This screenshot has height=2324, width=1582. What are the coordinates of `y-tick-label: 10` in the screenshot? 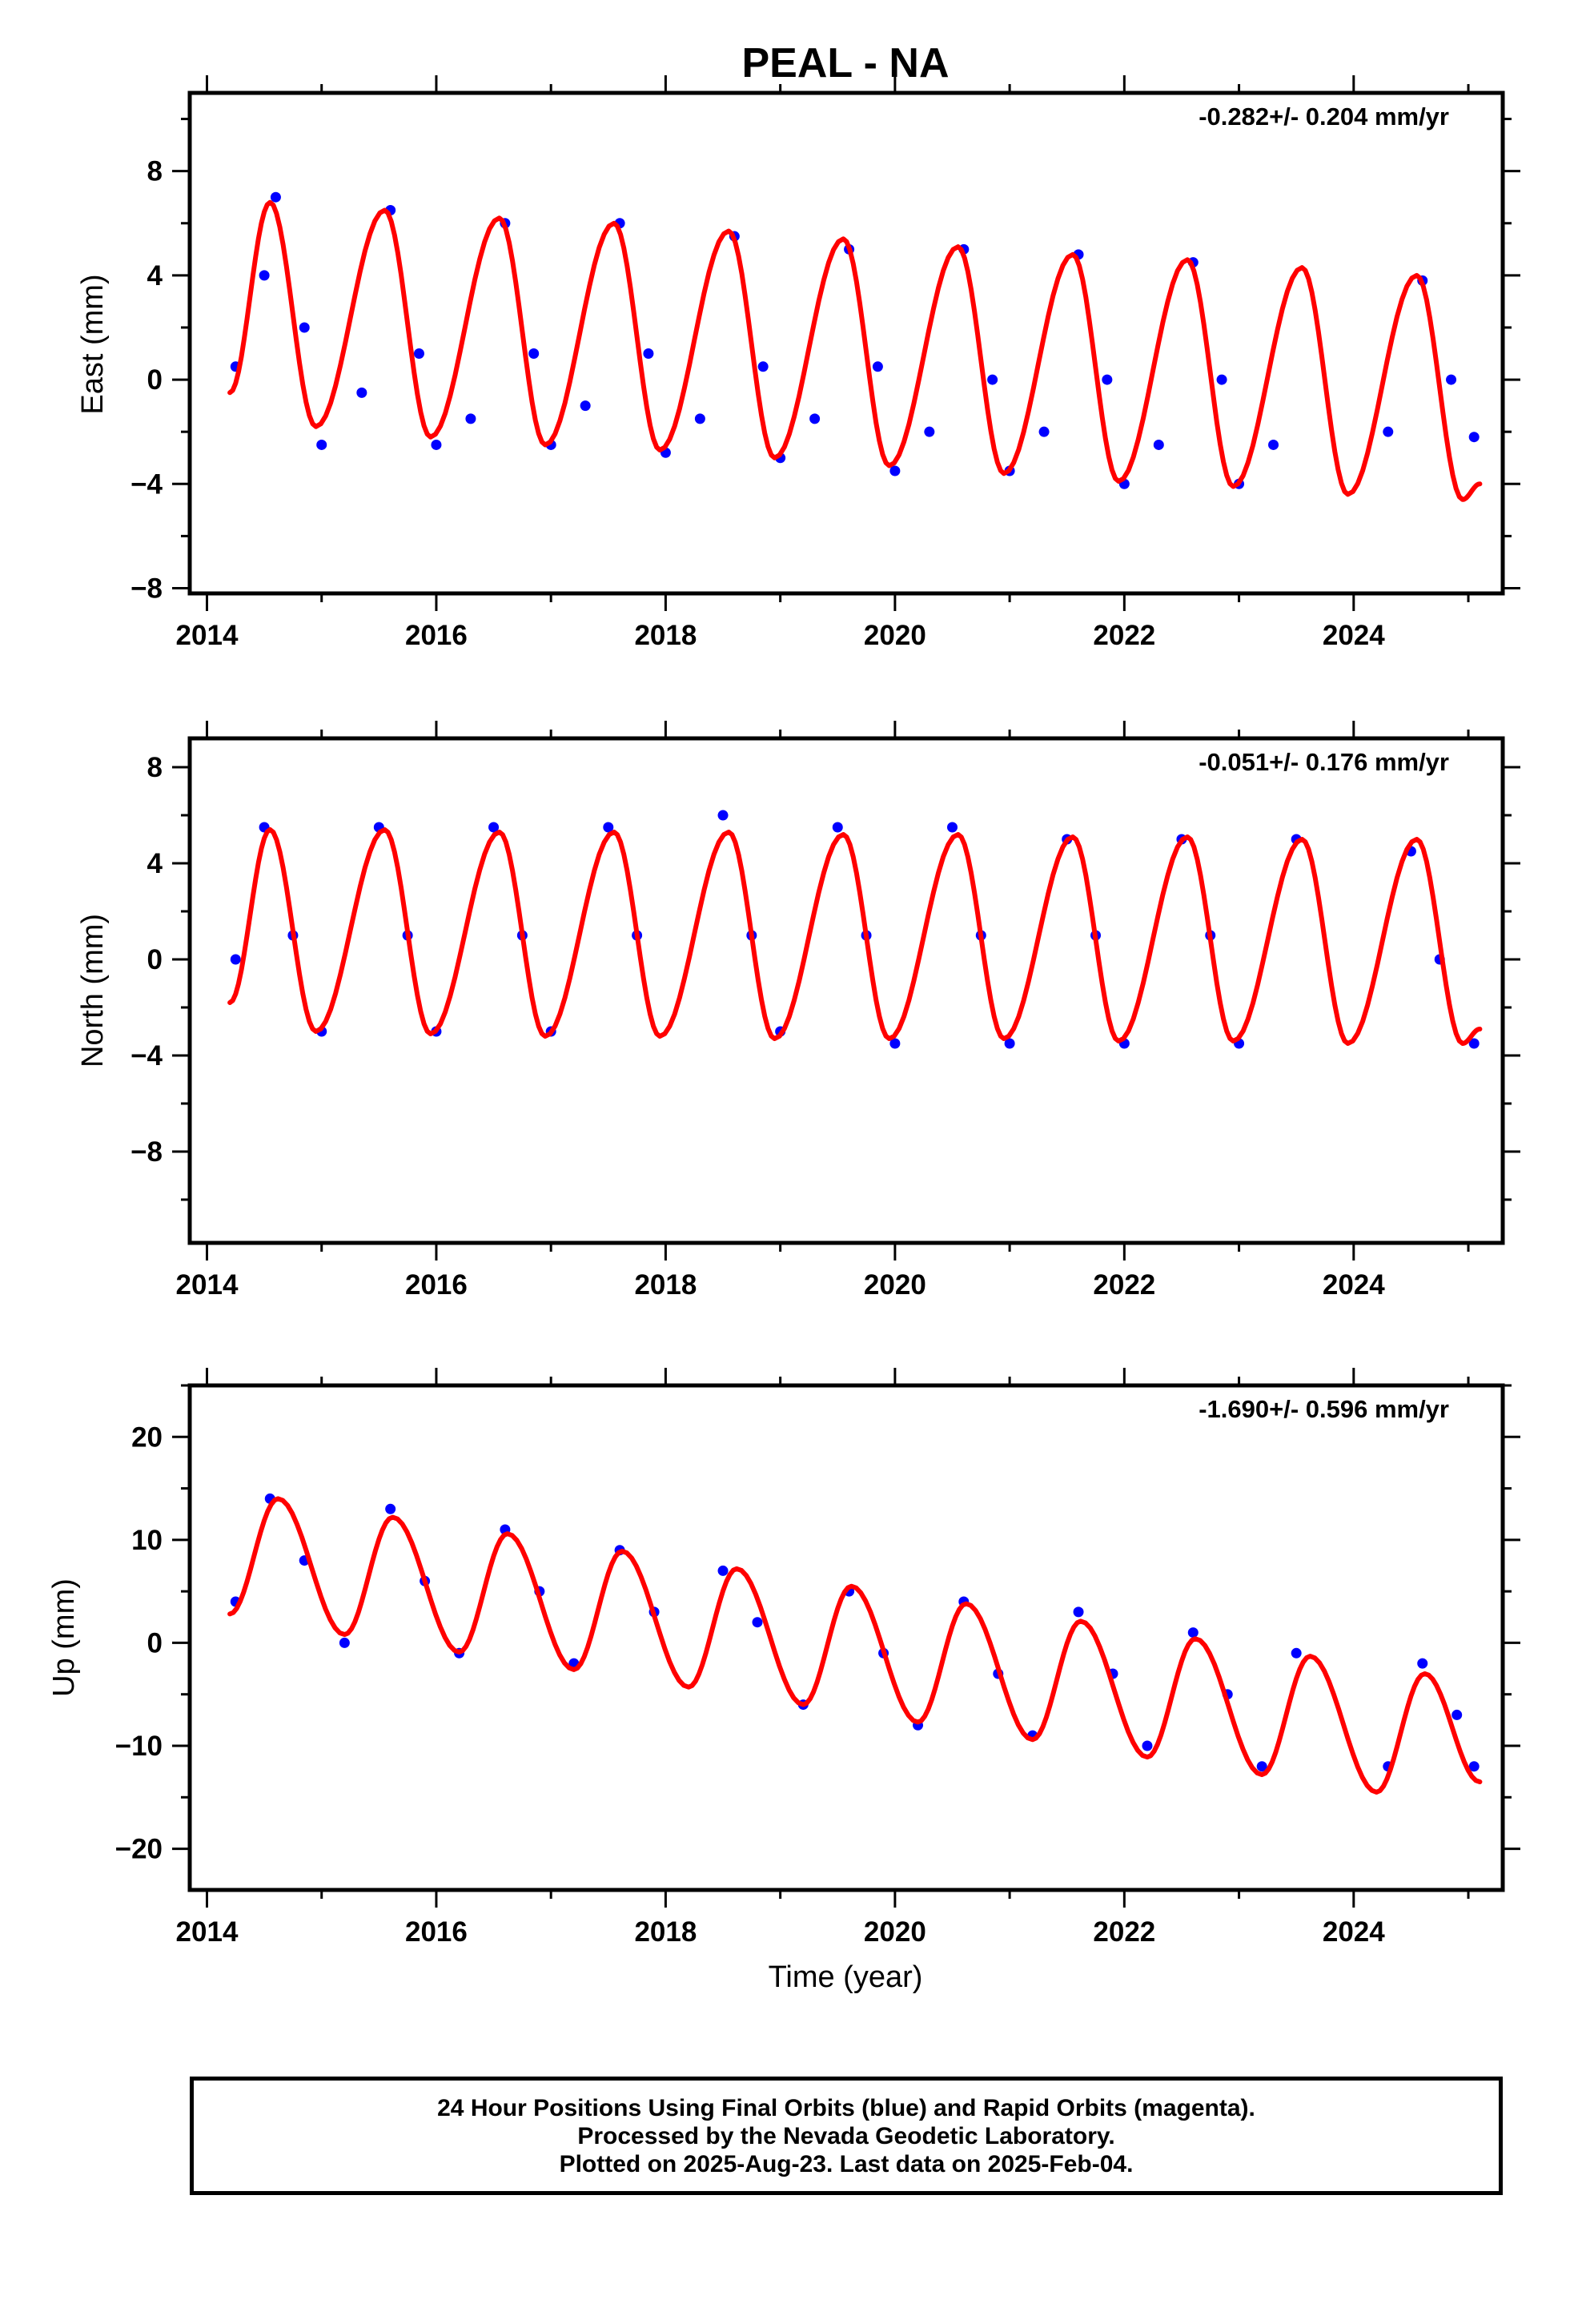 It's located at (147, 1540).